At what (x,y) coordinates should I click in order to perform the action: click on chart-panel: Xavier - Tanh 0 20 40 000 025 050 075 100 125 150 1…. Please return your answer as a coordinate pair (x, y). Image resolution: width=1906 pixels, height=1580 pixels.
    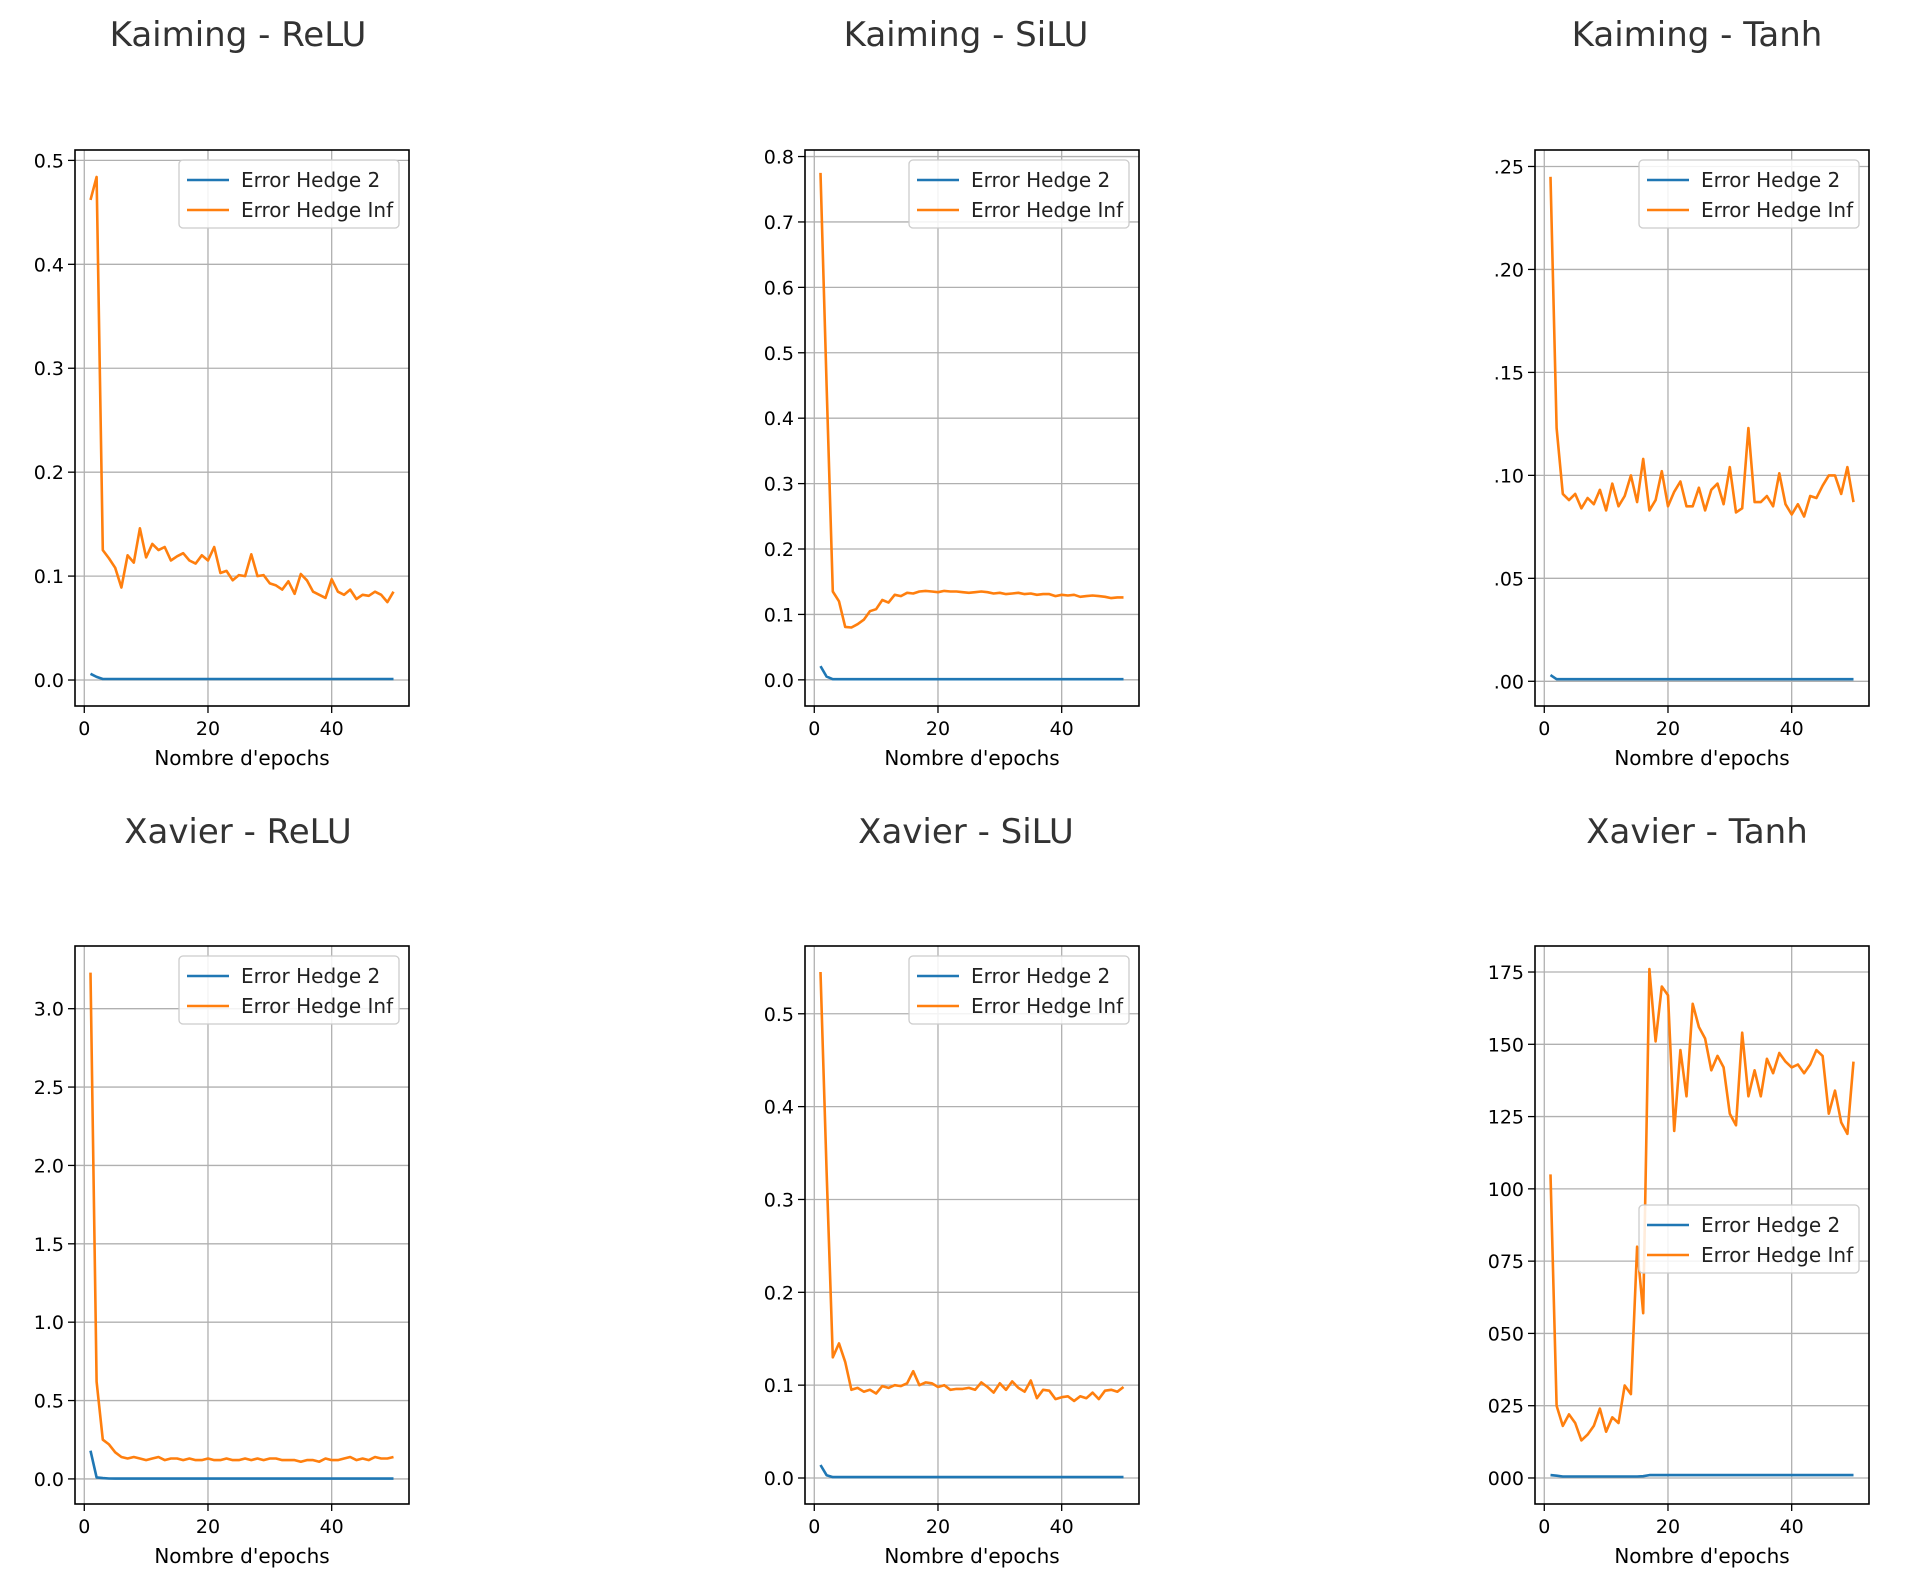
    Looking at the image, I should click on (1679, 1190).